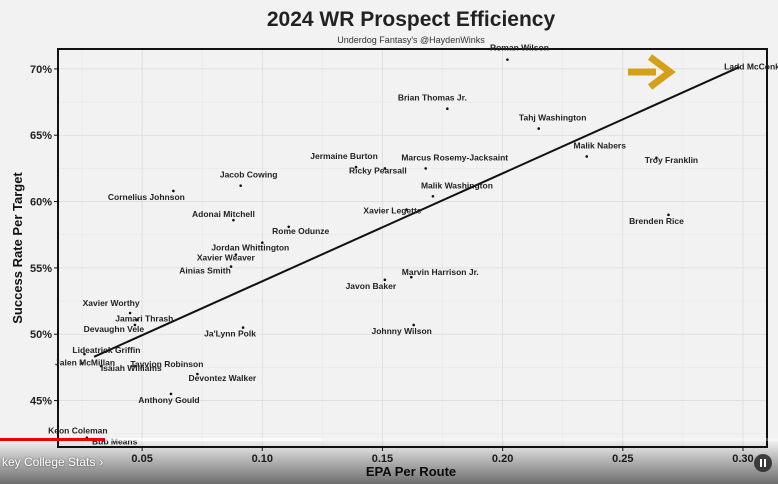  I want to click on y-tick-label: 45%, so click(41, 402).